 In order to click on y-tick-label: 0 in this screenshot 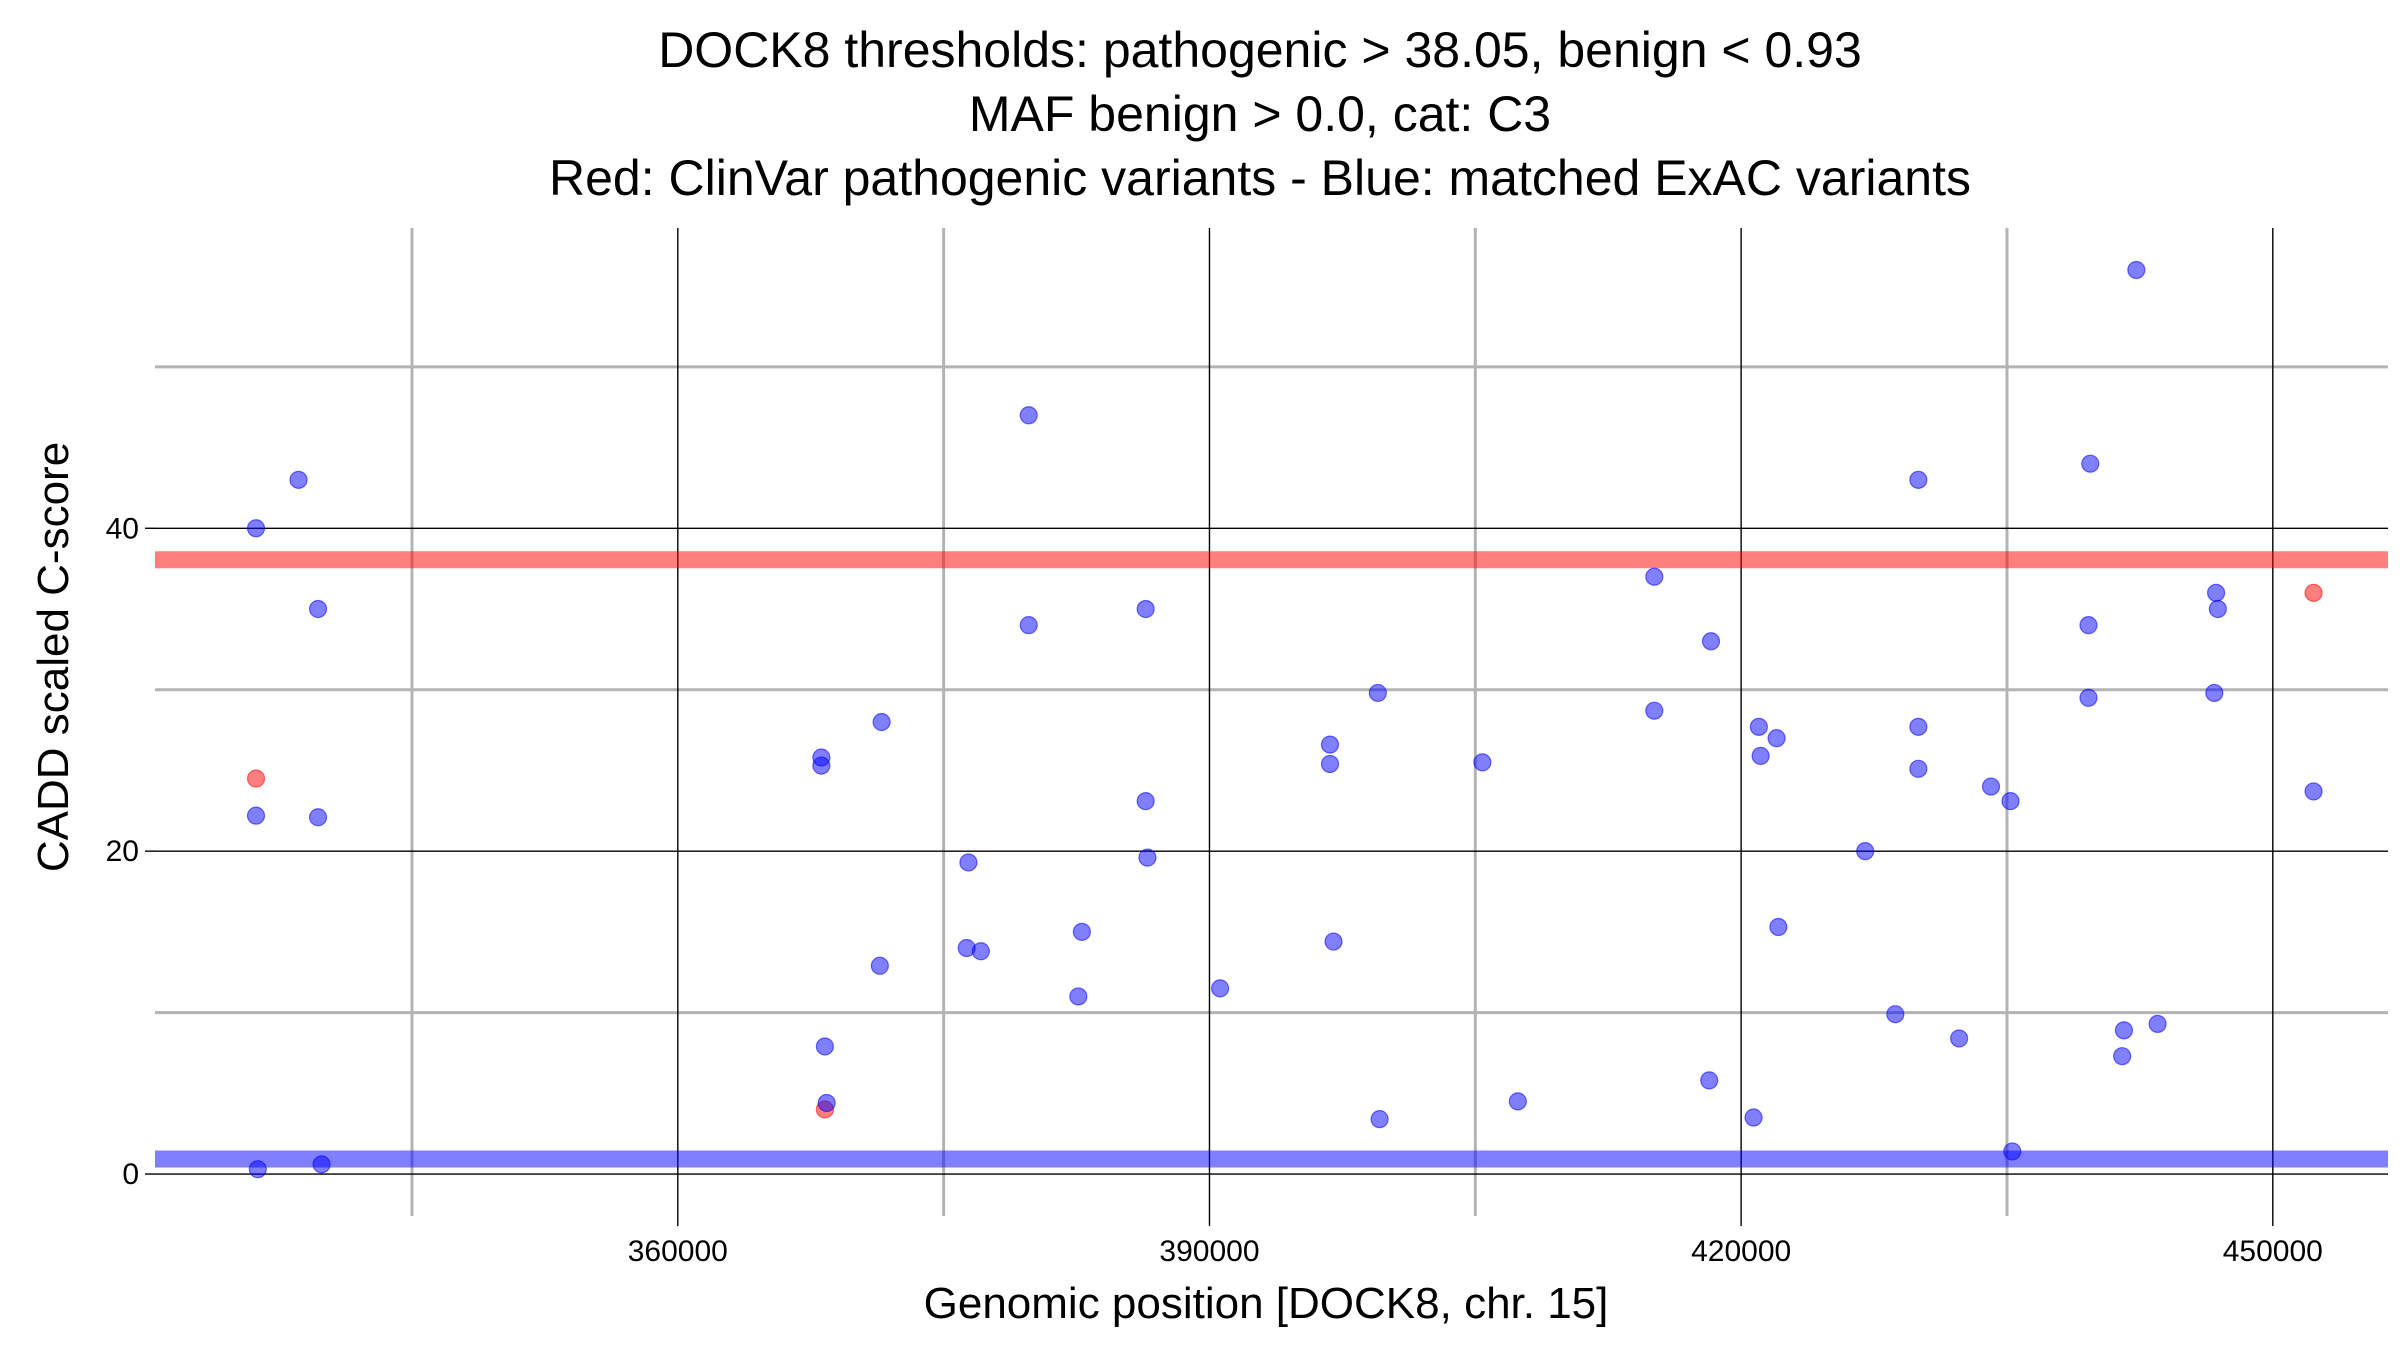, I will do `click(130, 1174)`.